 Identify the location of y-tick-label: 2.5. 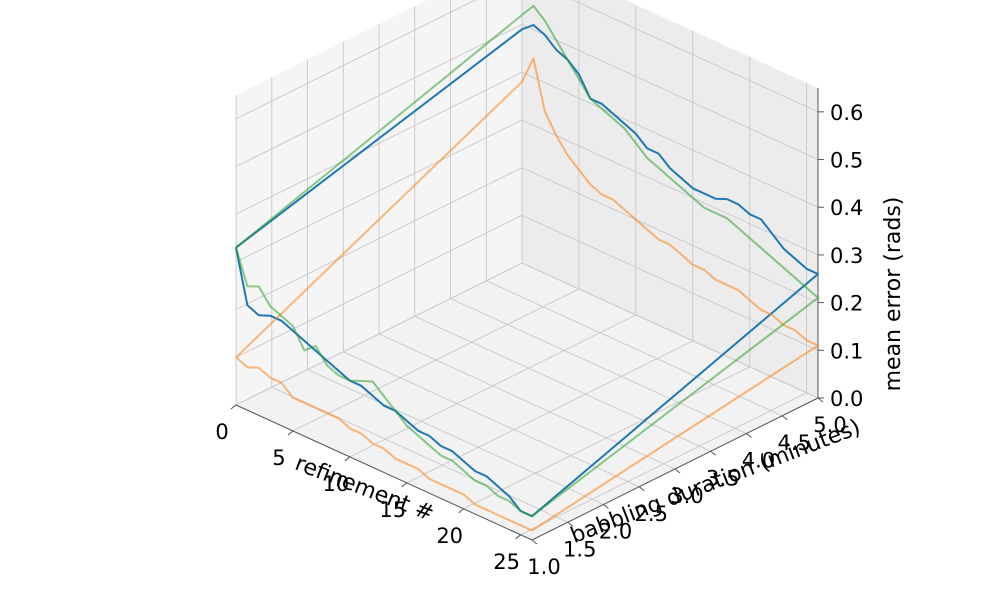
(651, 514).